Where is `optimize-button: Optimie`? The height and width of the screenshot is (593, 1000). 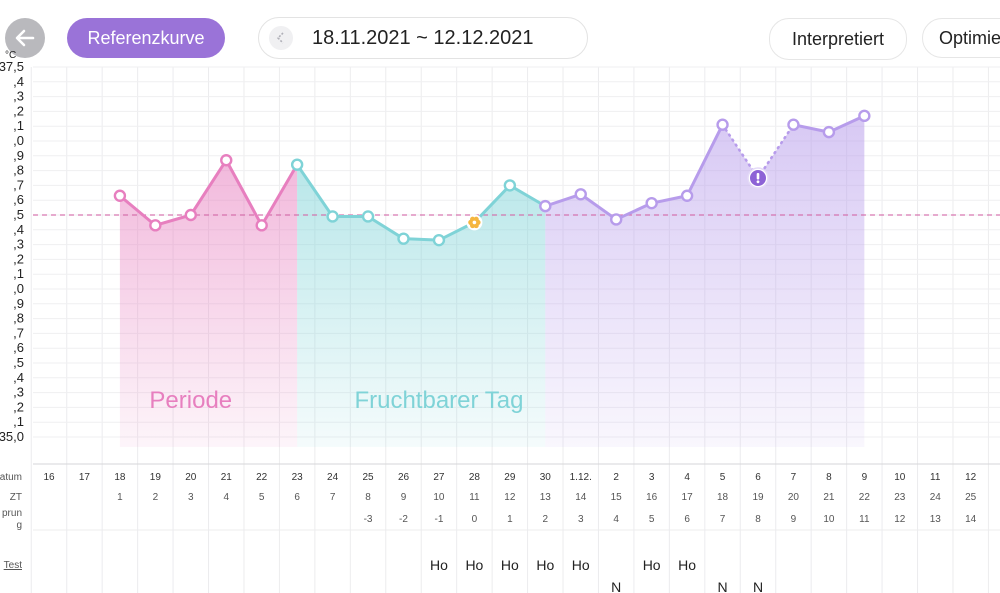 optimize-button: Optimie is located at coordinates (961, 38).